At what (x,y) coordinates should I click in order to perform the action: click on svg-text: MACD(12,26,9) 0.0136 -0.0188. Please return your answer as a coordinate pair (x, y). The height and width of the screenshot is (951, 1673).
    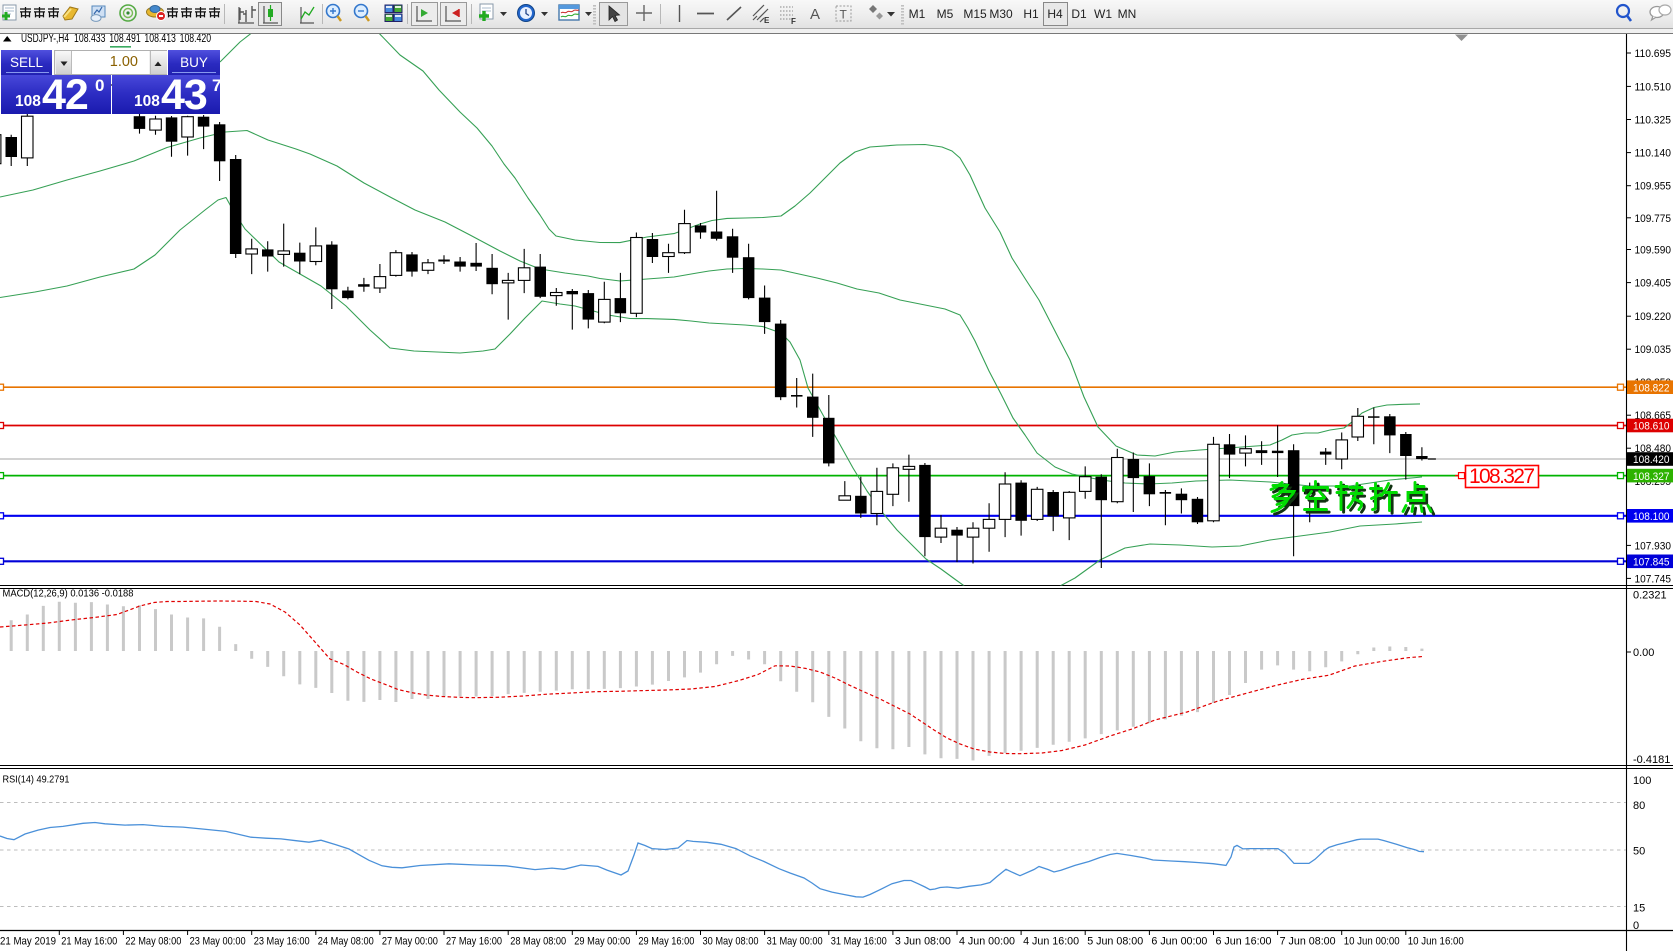
    Looking at the image, I should click on (68, 594).